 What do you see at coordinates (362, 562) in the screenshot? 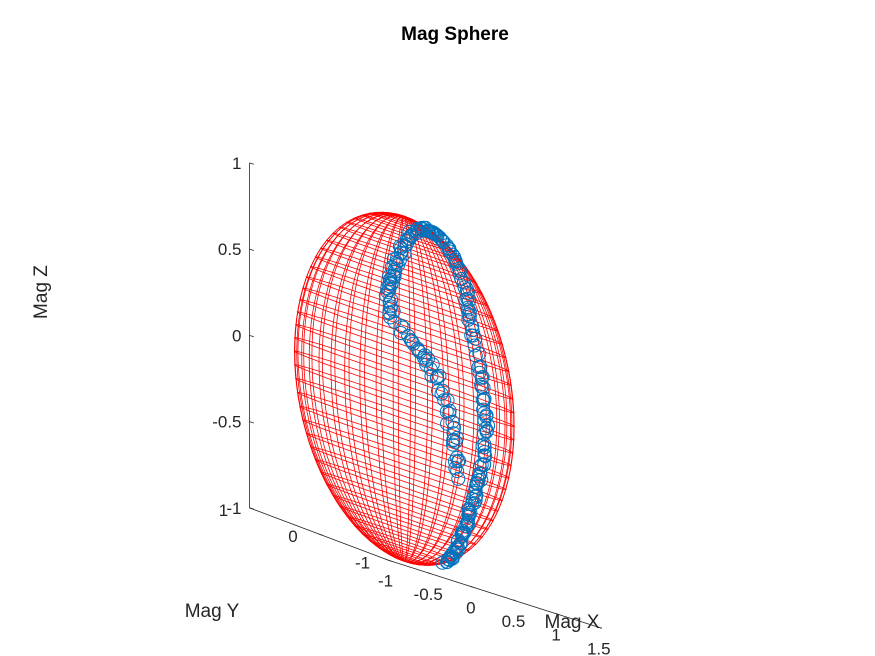
I see `y-tick-label: -1` at bounding box center [362, 562].